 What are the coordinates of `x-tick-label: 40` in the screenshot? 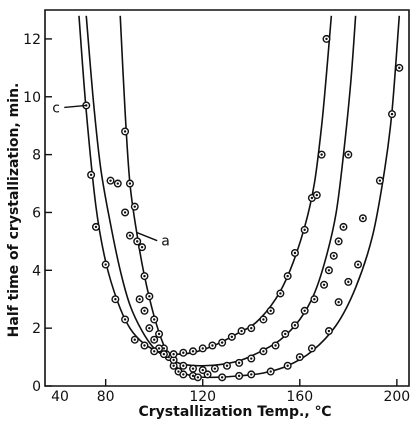 It's located at (60, 397).